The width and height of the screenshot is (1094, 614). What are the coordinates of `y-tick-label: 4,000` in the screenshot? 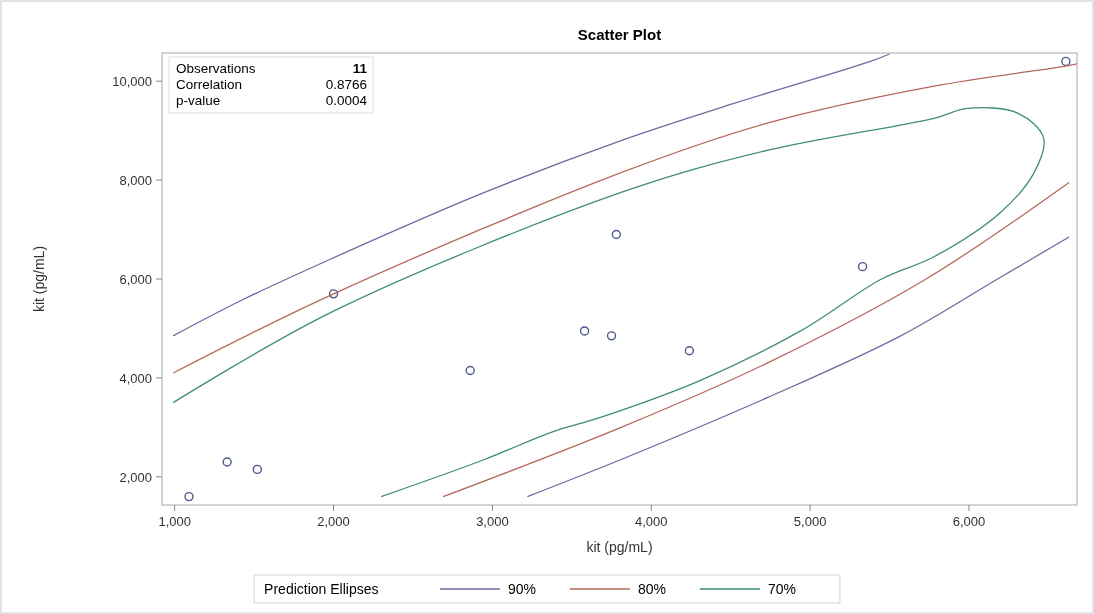 It's located at (135, 378).